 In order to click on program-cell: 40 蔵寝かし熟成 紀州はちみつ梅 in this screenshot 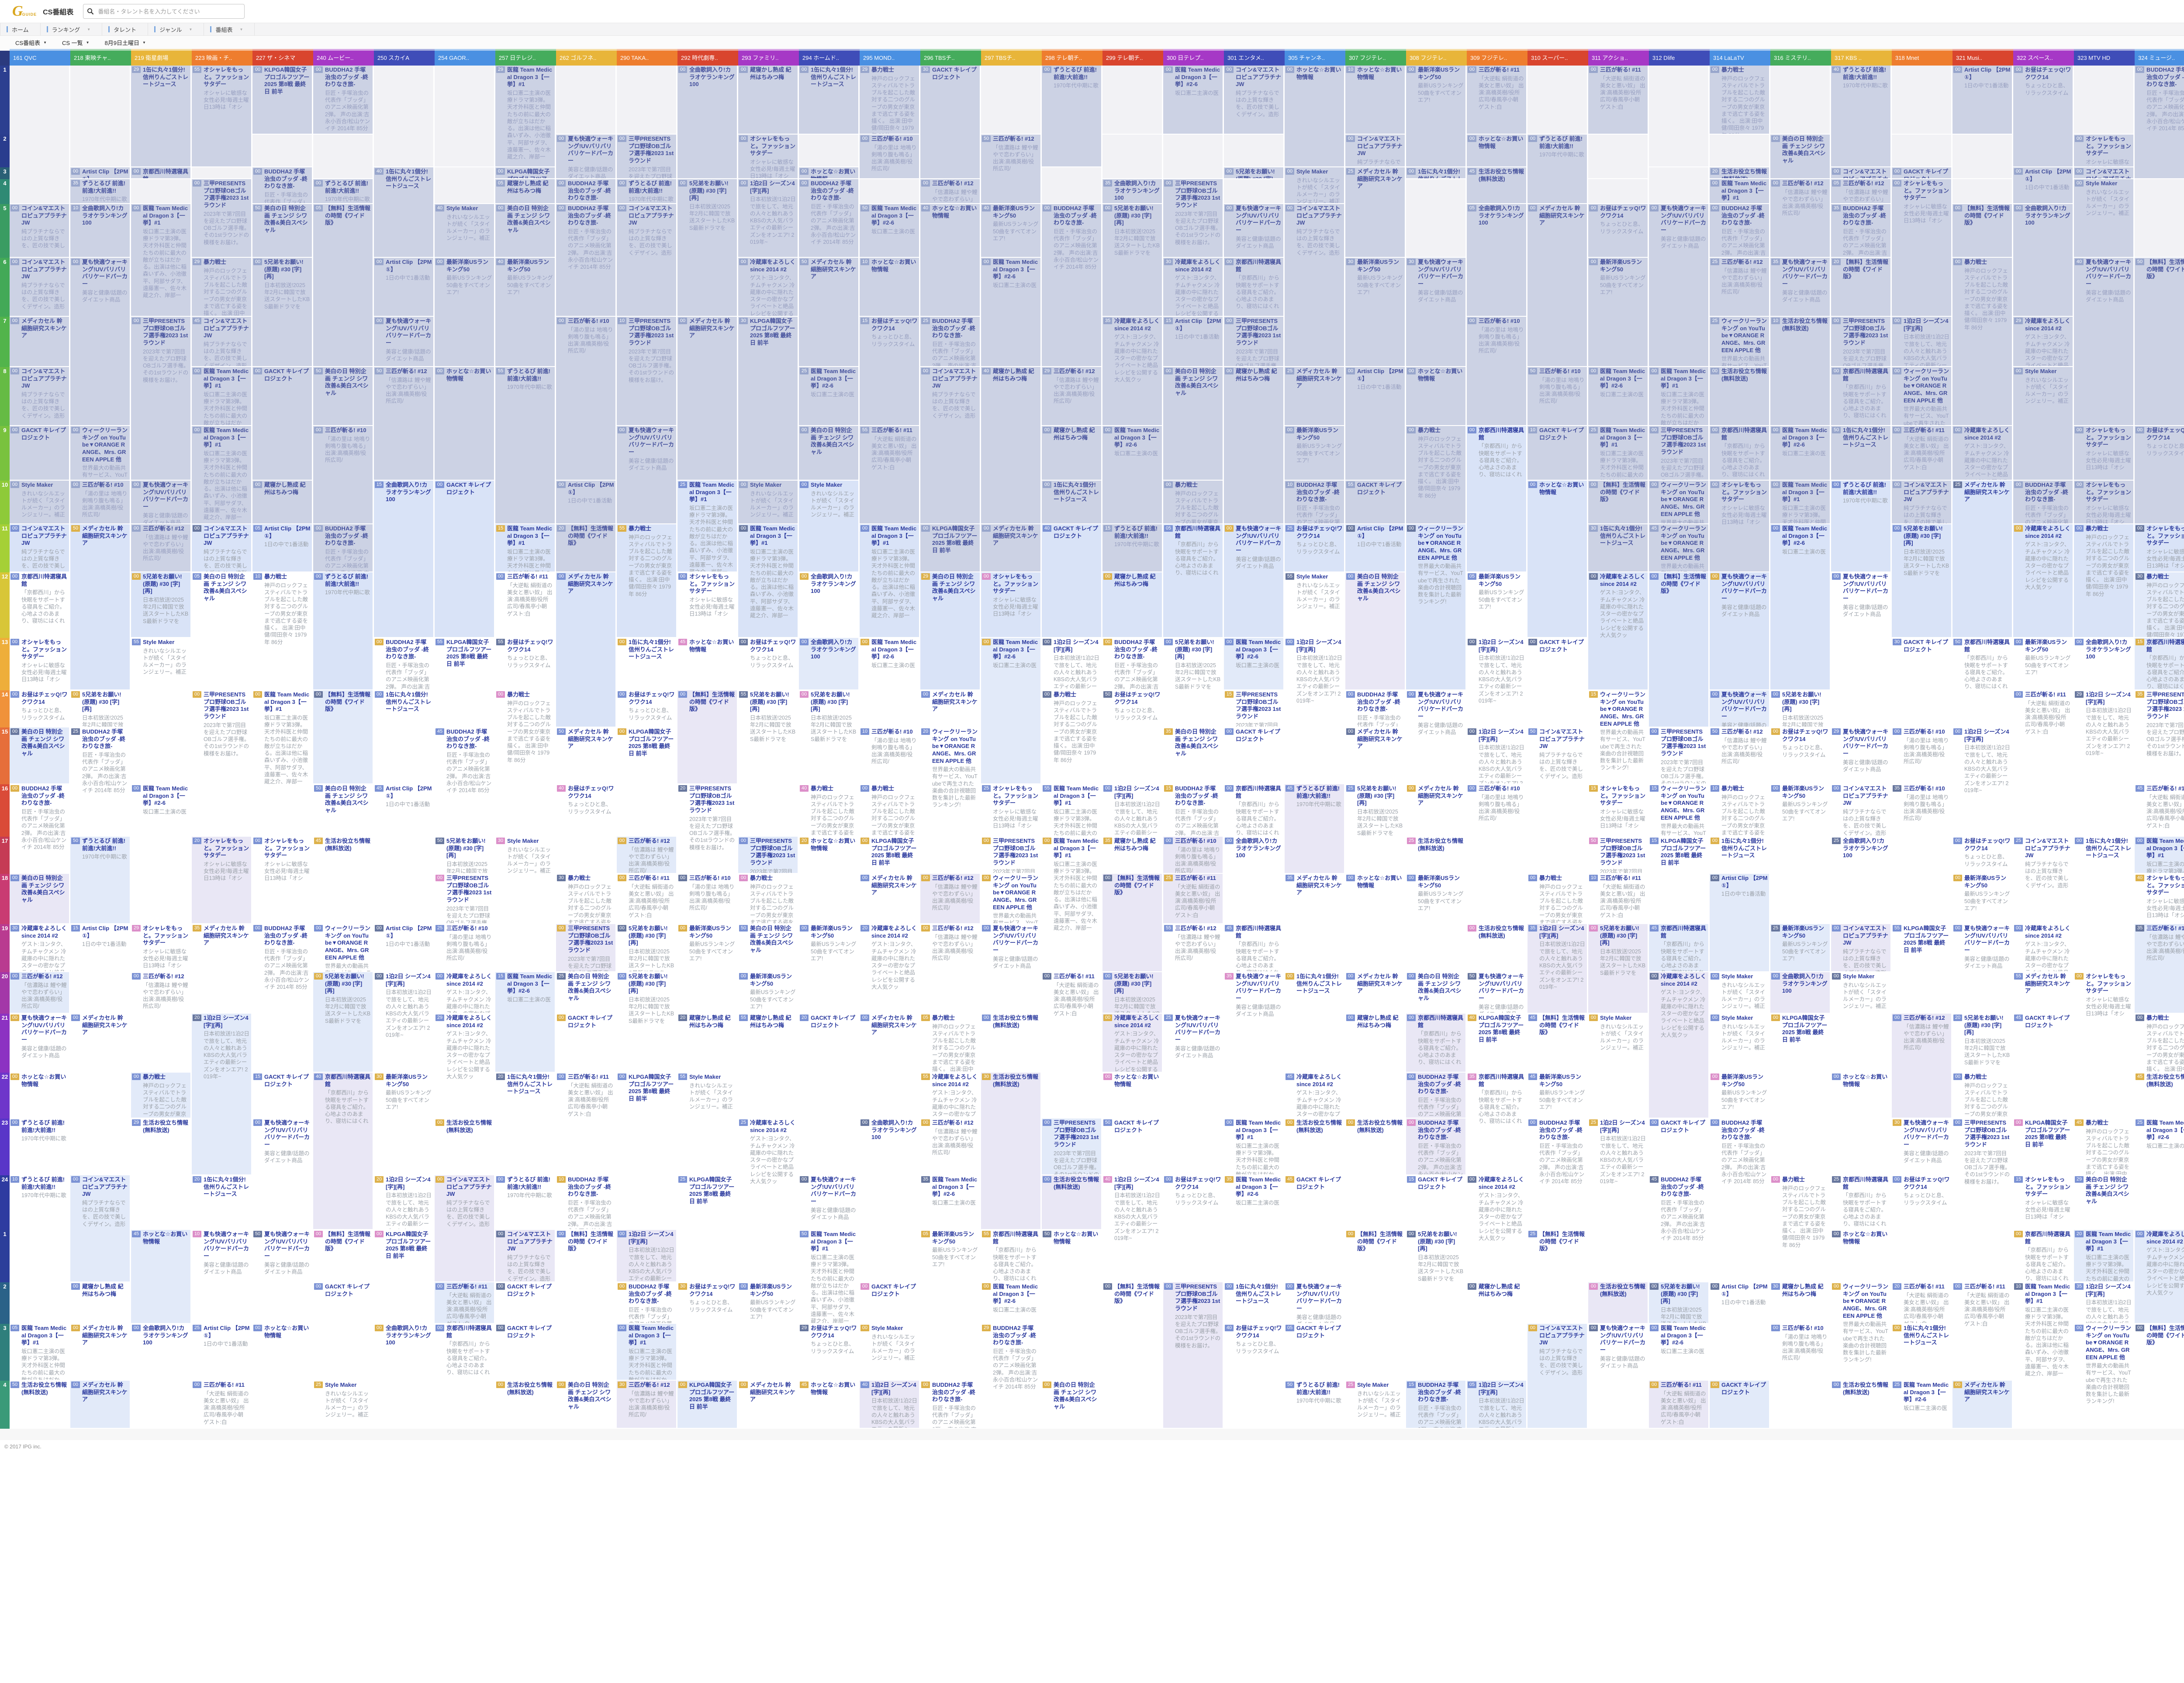, I will do `click(1010, 445)`.